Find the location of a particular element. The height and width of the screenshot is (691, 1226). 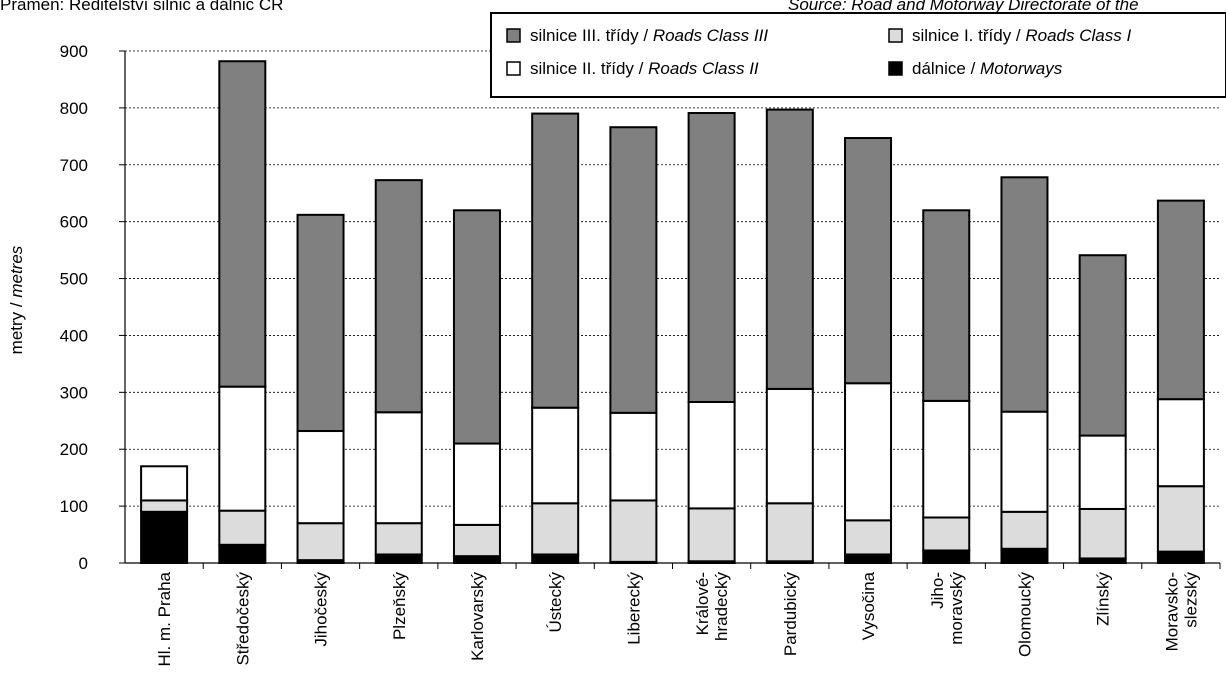

category-label: Ústecký is located at coordinates (555, 602).